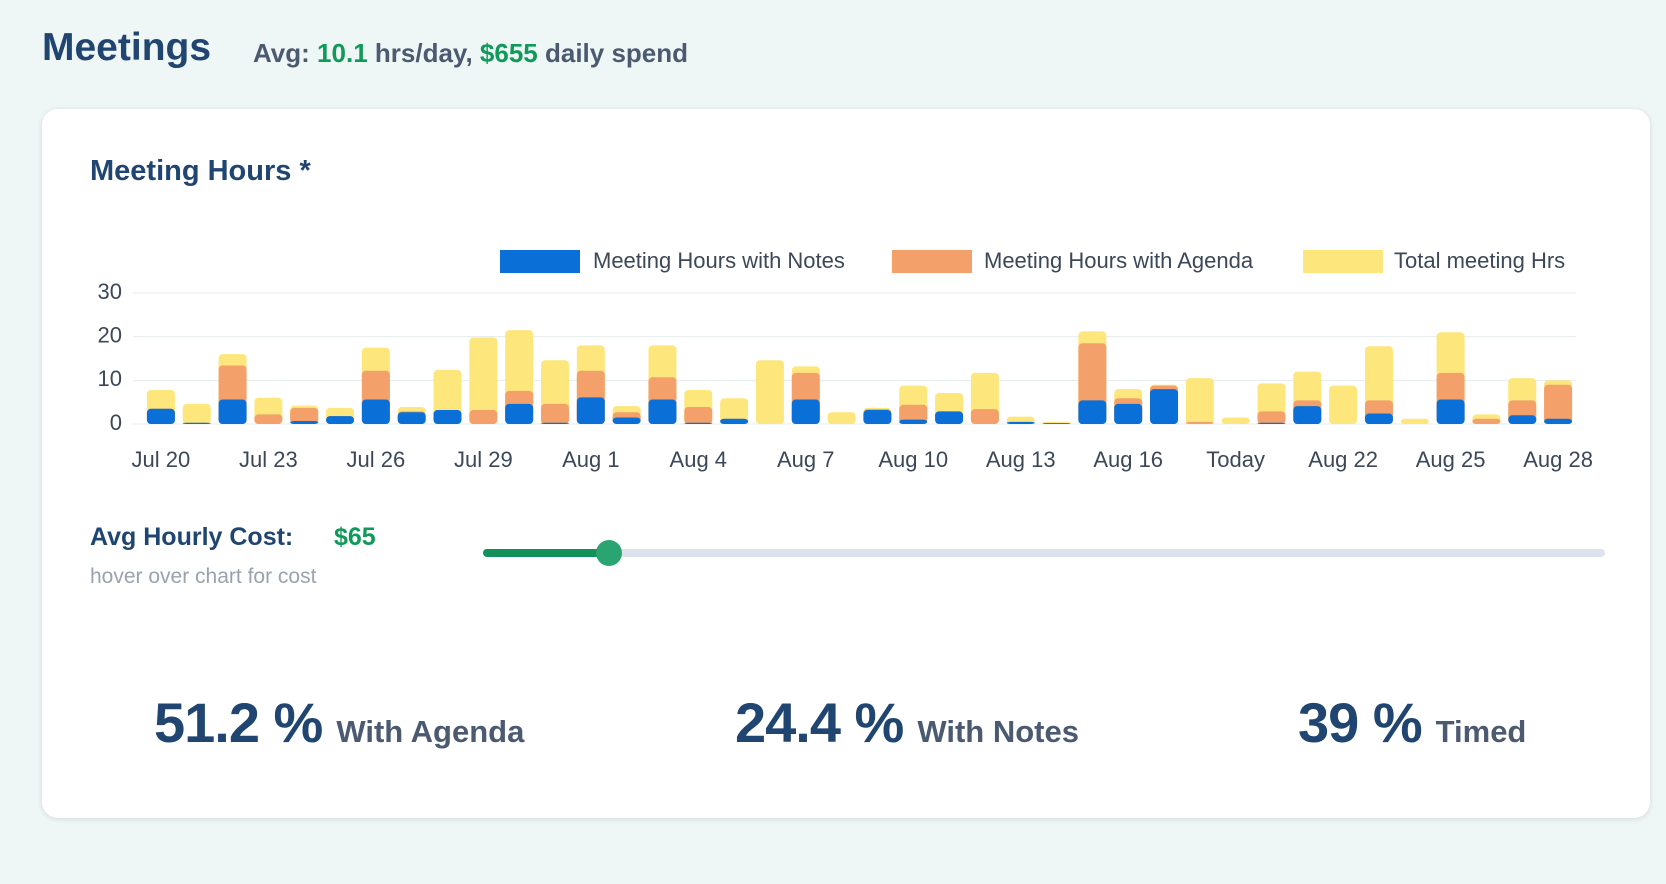 The image size is (1666, 884). Describe the element at coordinates (1479, 260) in the screenshot. I see `legend-label: Total meeting Hrs` at that location.